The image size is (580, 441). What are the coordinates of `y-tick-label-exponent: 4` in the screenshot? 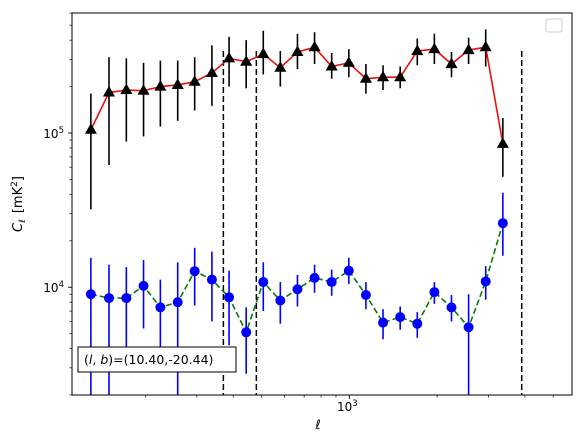 It's located at (61, 285).